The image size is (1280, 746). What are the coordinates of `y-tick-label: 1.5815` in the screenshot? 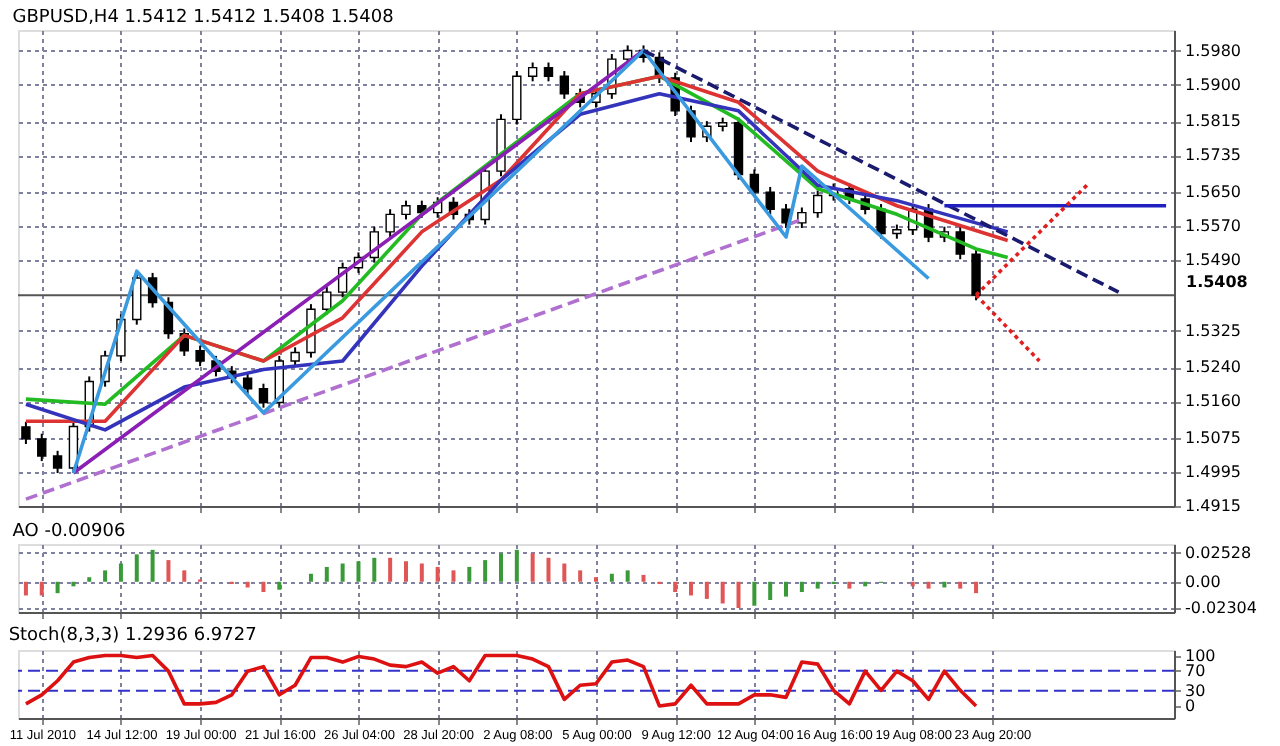 It's located at (1213, 121).